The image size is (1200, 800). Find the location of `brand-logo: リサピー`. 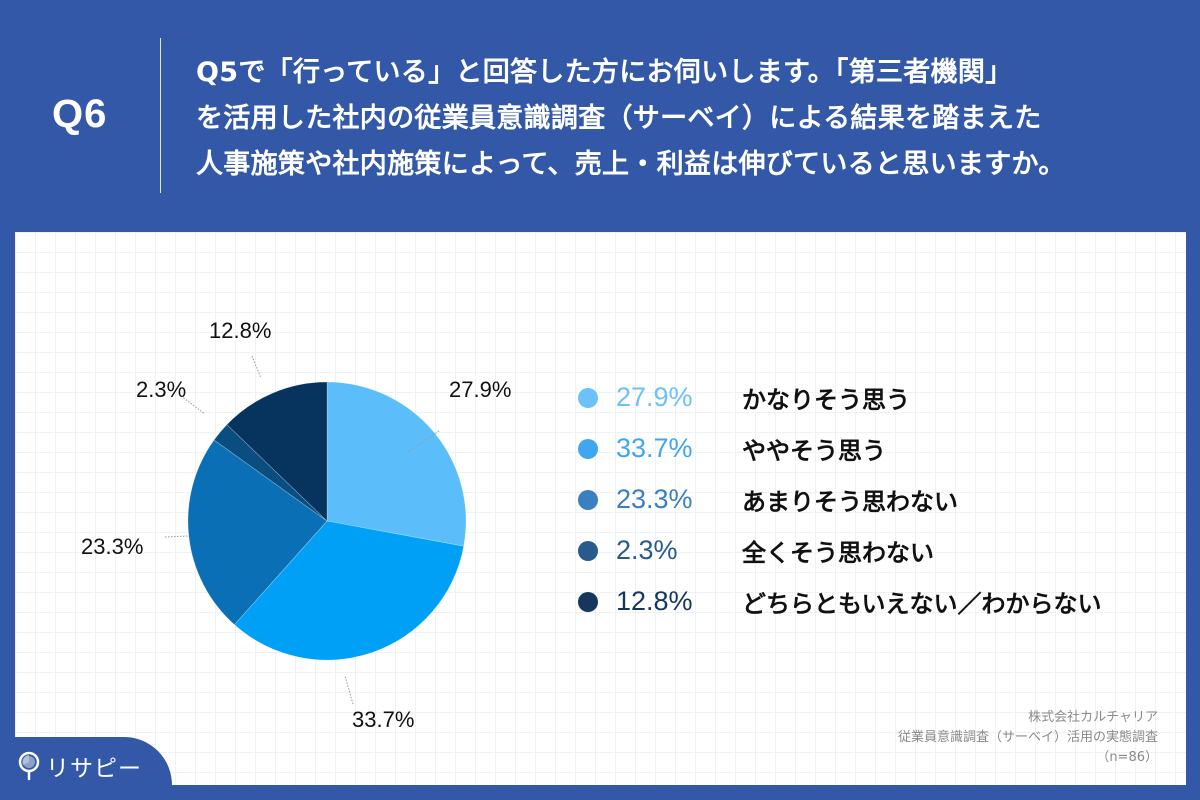

brand-logo: リサピー is located at coordinates (80, 766).